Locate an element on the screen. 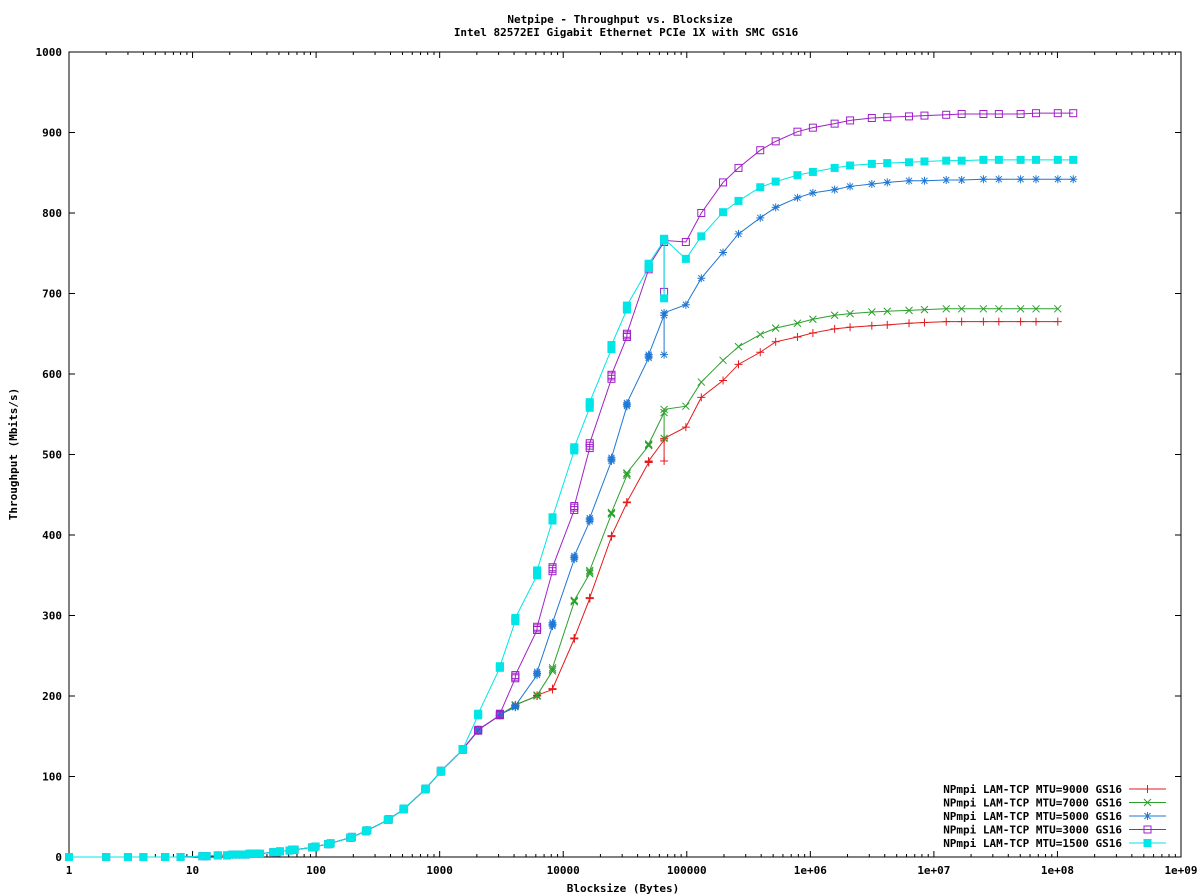 Image resolution: width=1200 pixels, height=896 pixels. y-tick-label: 0 is located at coordinates (58, 857).